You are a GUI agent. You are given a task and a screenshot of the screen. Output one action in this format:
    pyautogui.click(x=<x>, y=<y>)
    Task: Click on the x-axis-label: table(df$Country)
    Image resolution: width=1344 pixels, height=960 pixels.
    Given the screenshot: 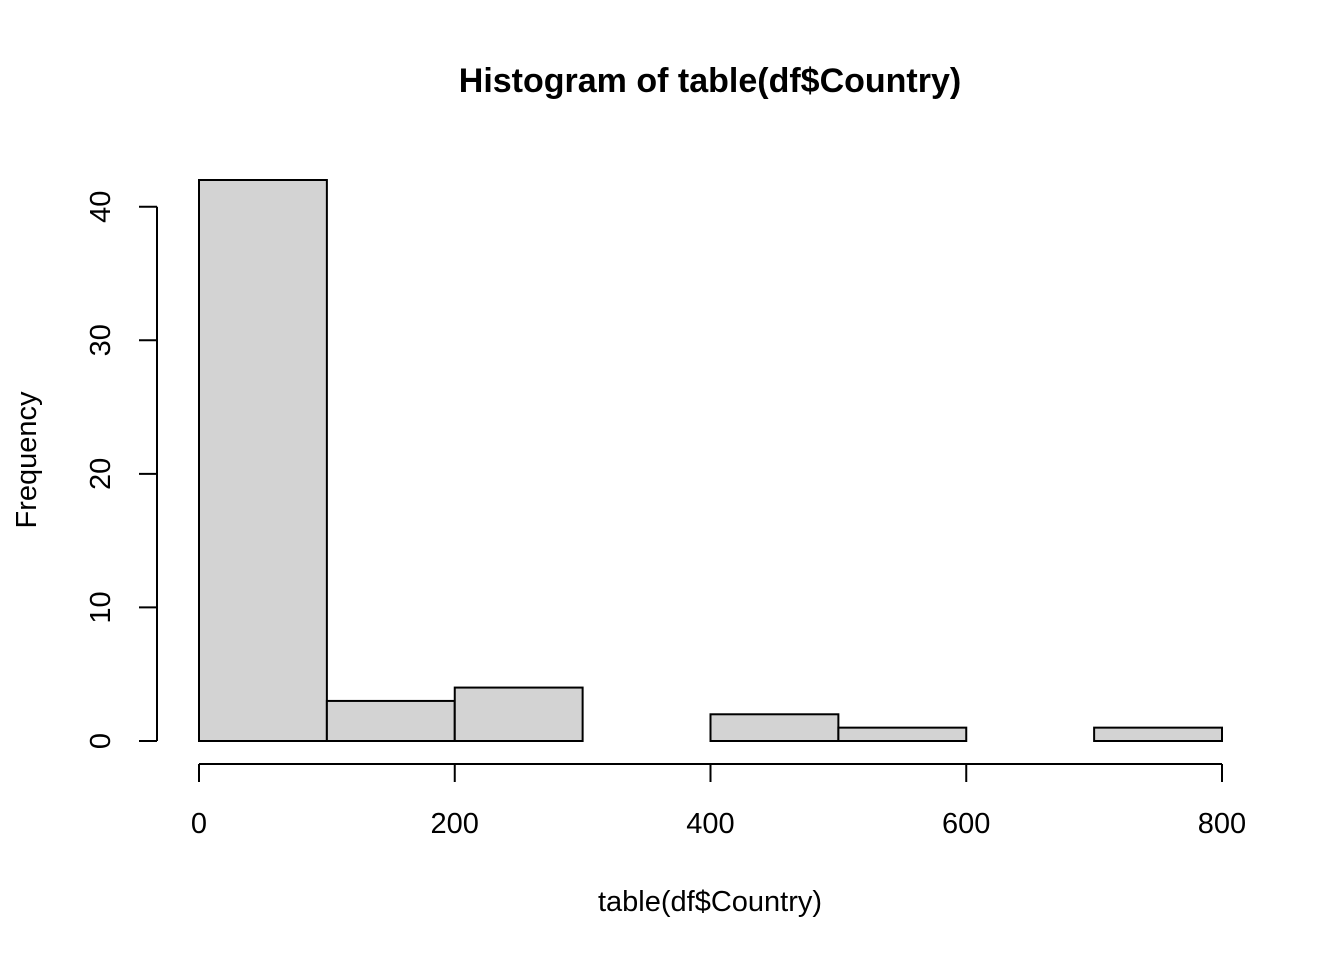 What is the action you would take?
    pyautogui.click(x=710, y=902)
    